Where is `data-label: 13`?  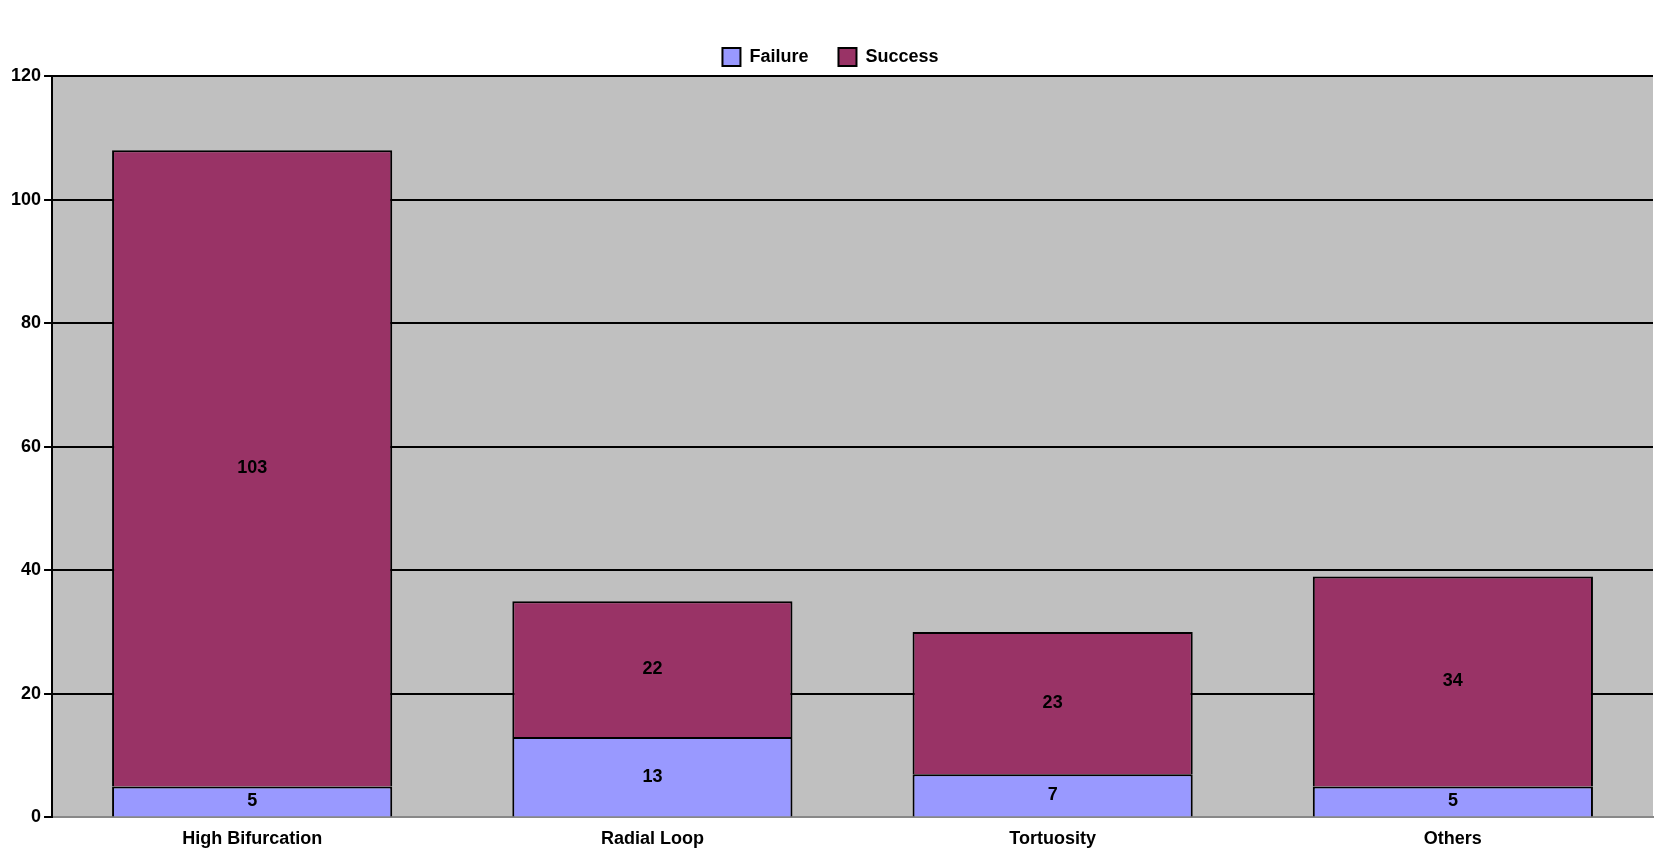
data-label: 13 is located at coordinates (652, 775).